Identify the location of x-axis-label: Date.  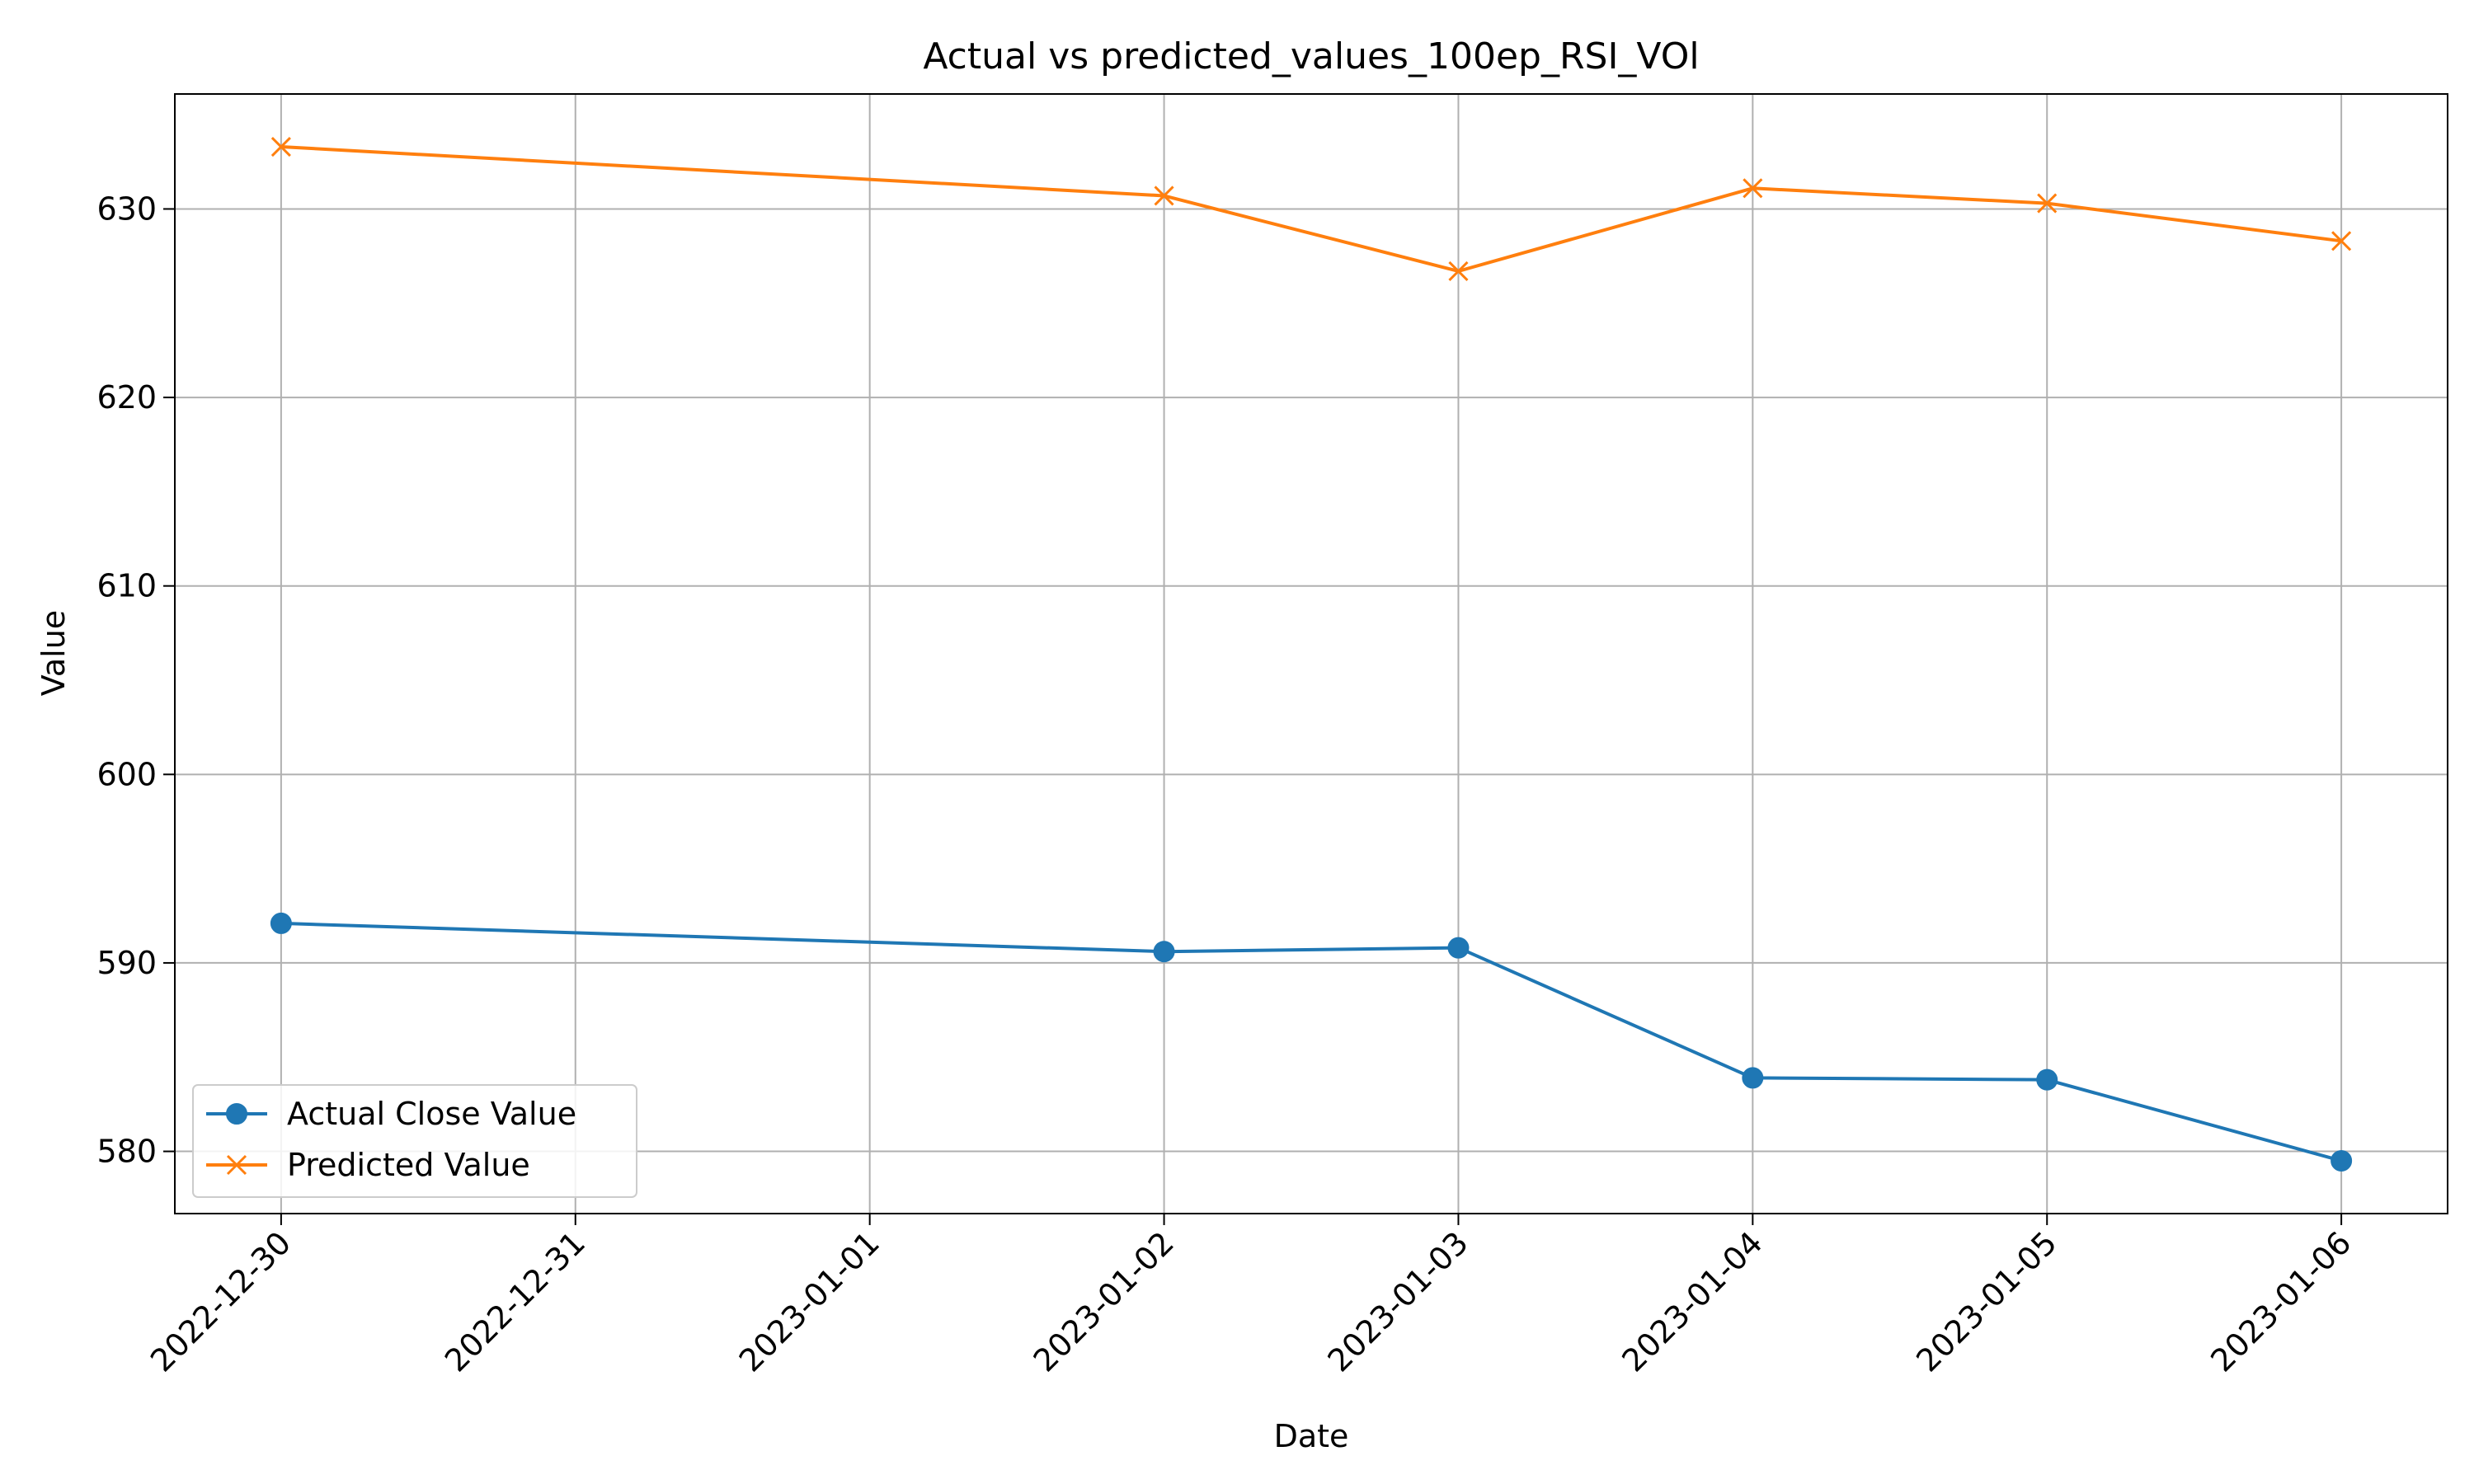
(1311, 1436).